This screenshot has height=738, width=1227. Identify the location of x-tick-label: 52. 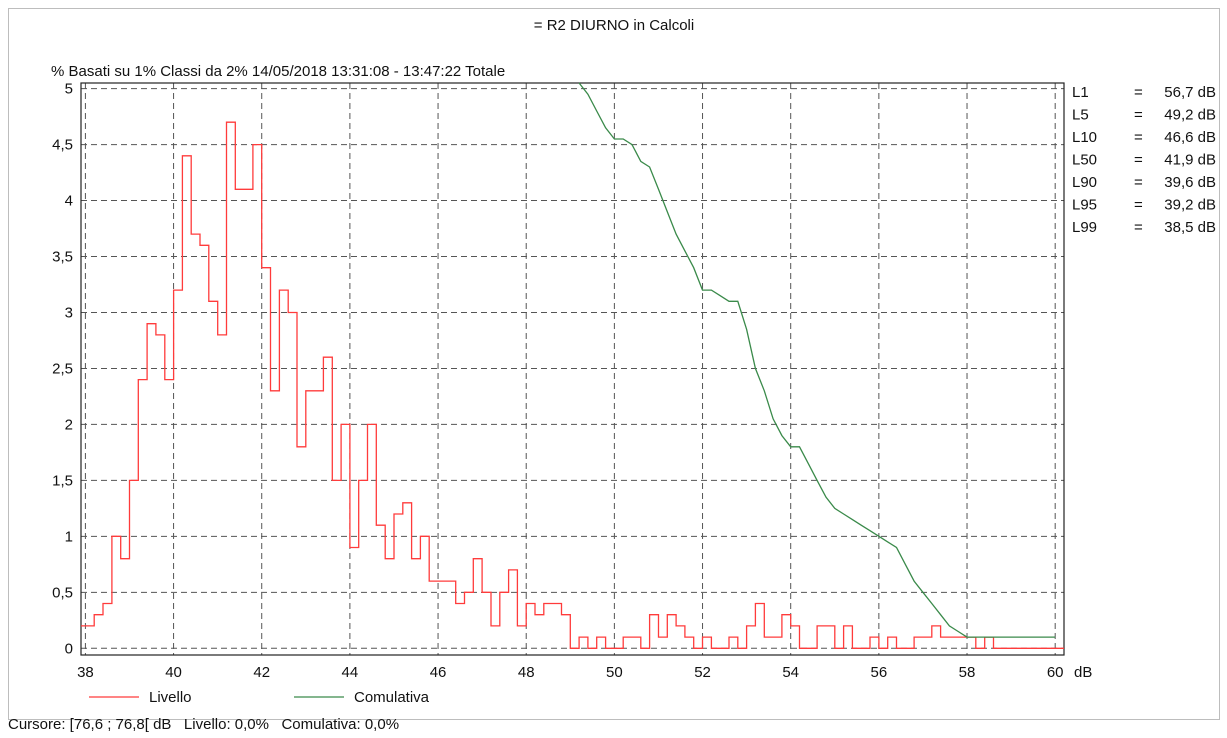
(702, 672).